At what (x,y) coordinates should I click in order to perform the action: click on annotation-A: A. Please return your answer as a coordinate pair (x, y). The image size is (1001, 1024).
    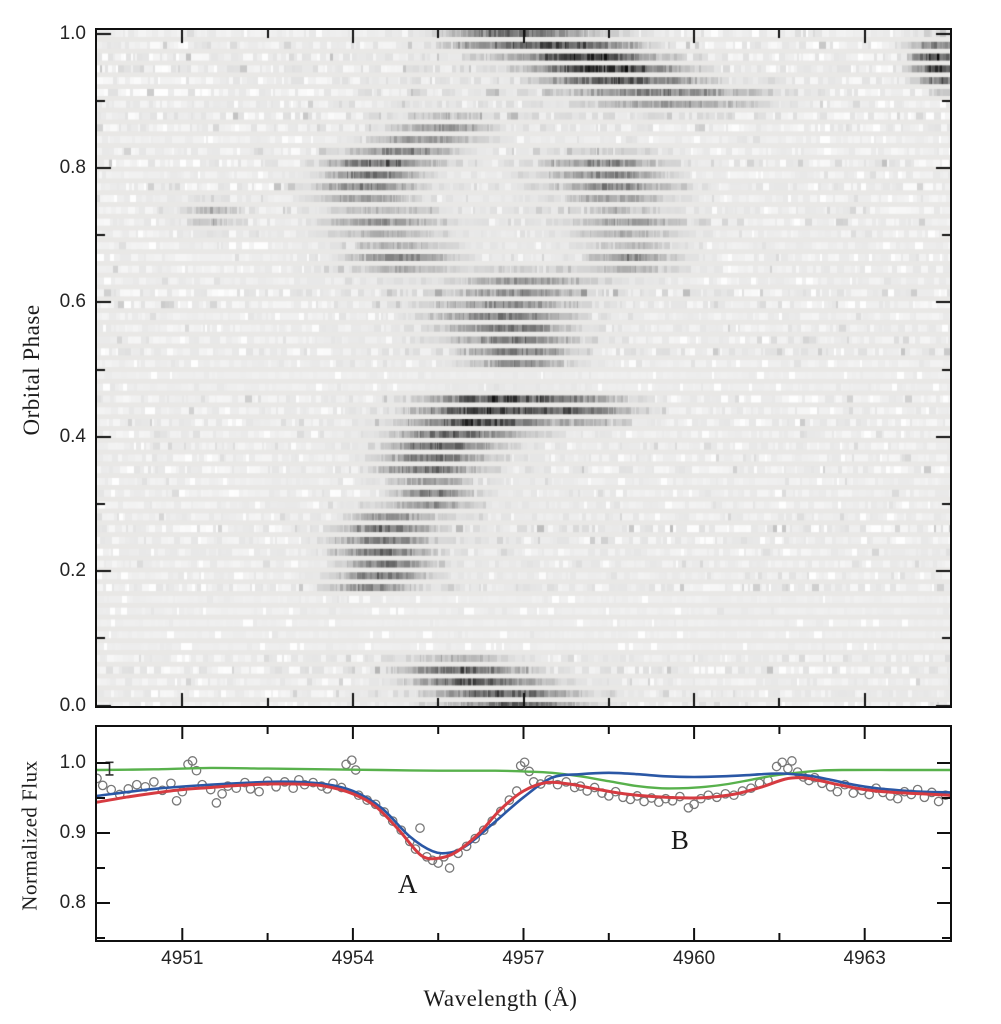
    Looking at the image, I should click on (407, 883).